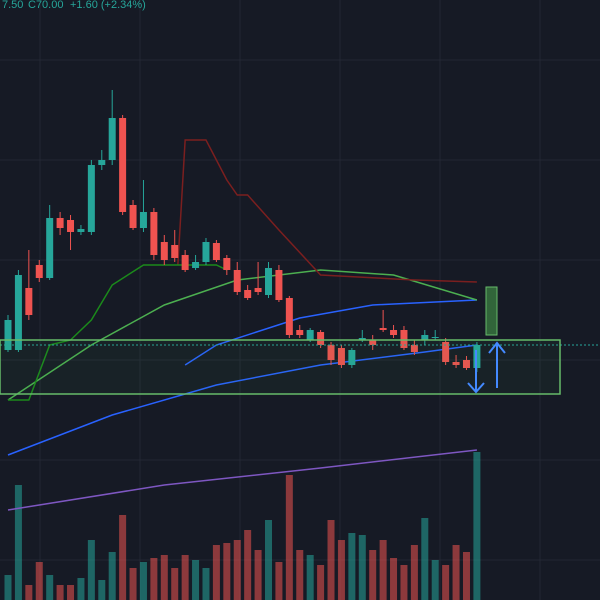 Image resolution: width=600 pixels, height=600 pixels. Describe the element at coordinates (45, 5) in the screenshot. I see `close-value: C70.00` at that location.